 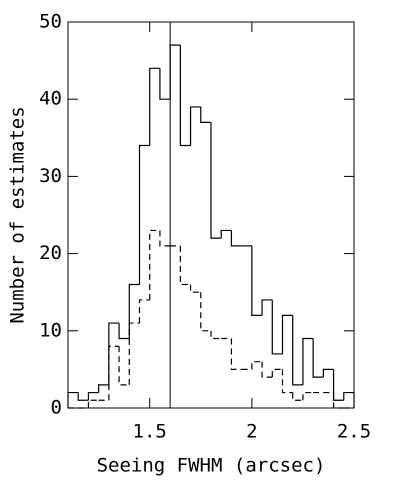 What do you see at coordinates (354, 432) in the screenshot?
I see `x-tick-label: 2.5` at bounding box center [354, 432].